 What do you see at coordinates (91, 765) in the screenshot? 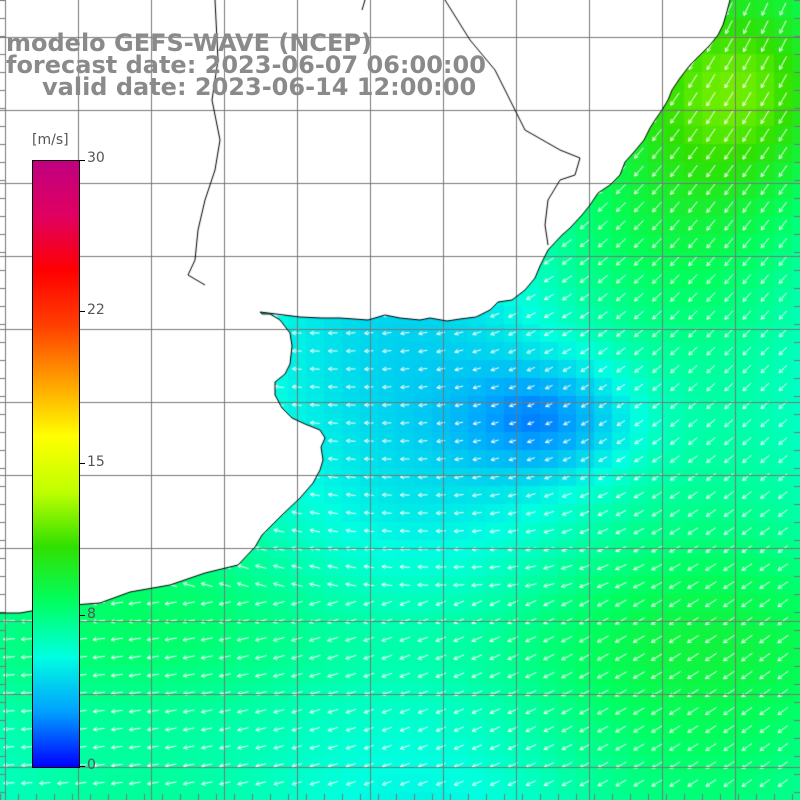
I see `colorbar-tick-0: 0` at bounding box center [91, 765].